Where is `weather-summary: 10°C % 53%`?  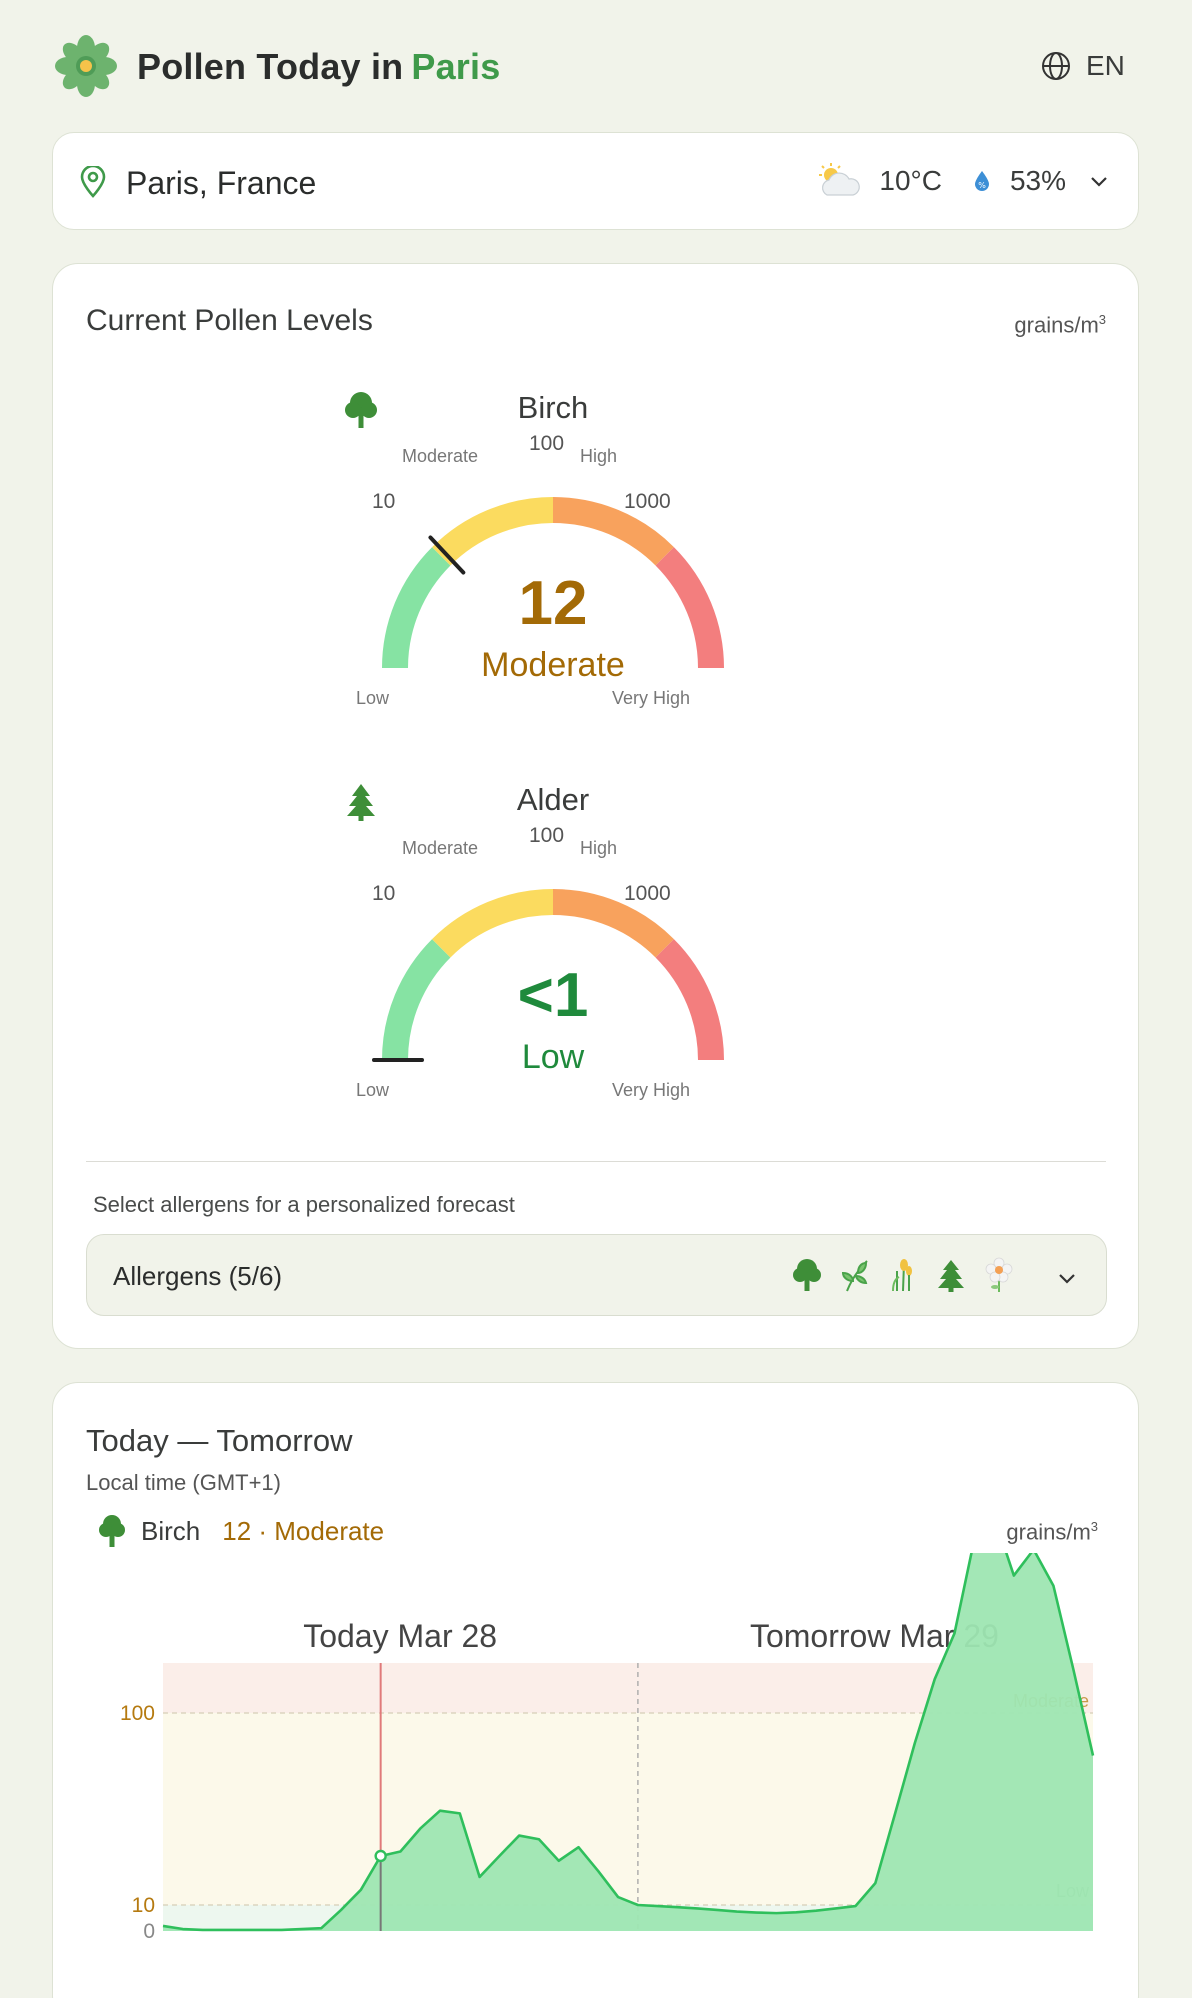 weather-summary: 10°C % 53% is located at coordinates (962, 181).